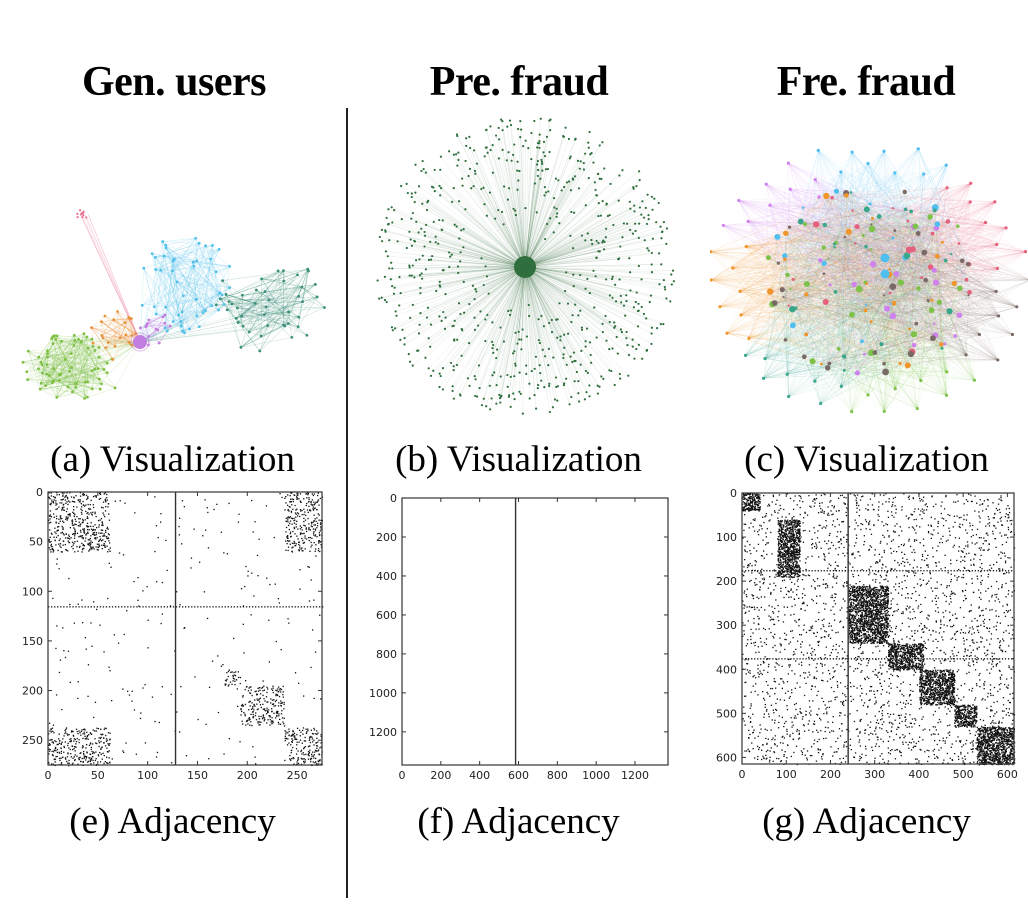 Image resolution: width=1028 pixels, height=904 pixels. What do you see at coordinates (32, 740) in the screenshot?
I see `y-tick-label: 250` at bounding box center [32, 740].